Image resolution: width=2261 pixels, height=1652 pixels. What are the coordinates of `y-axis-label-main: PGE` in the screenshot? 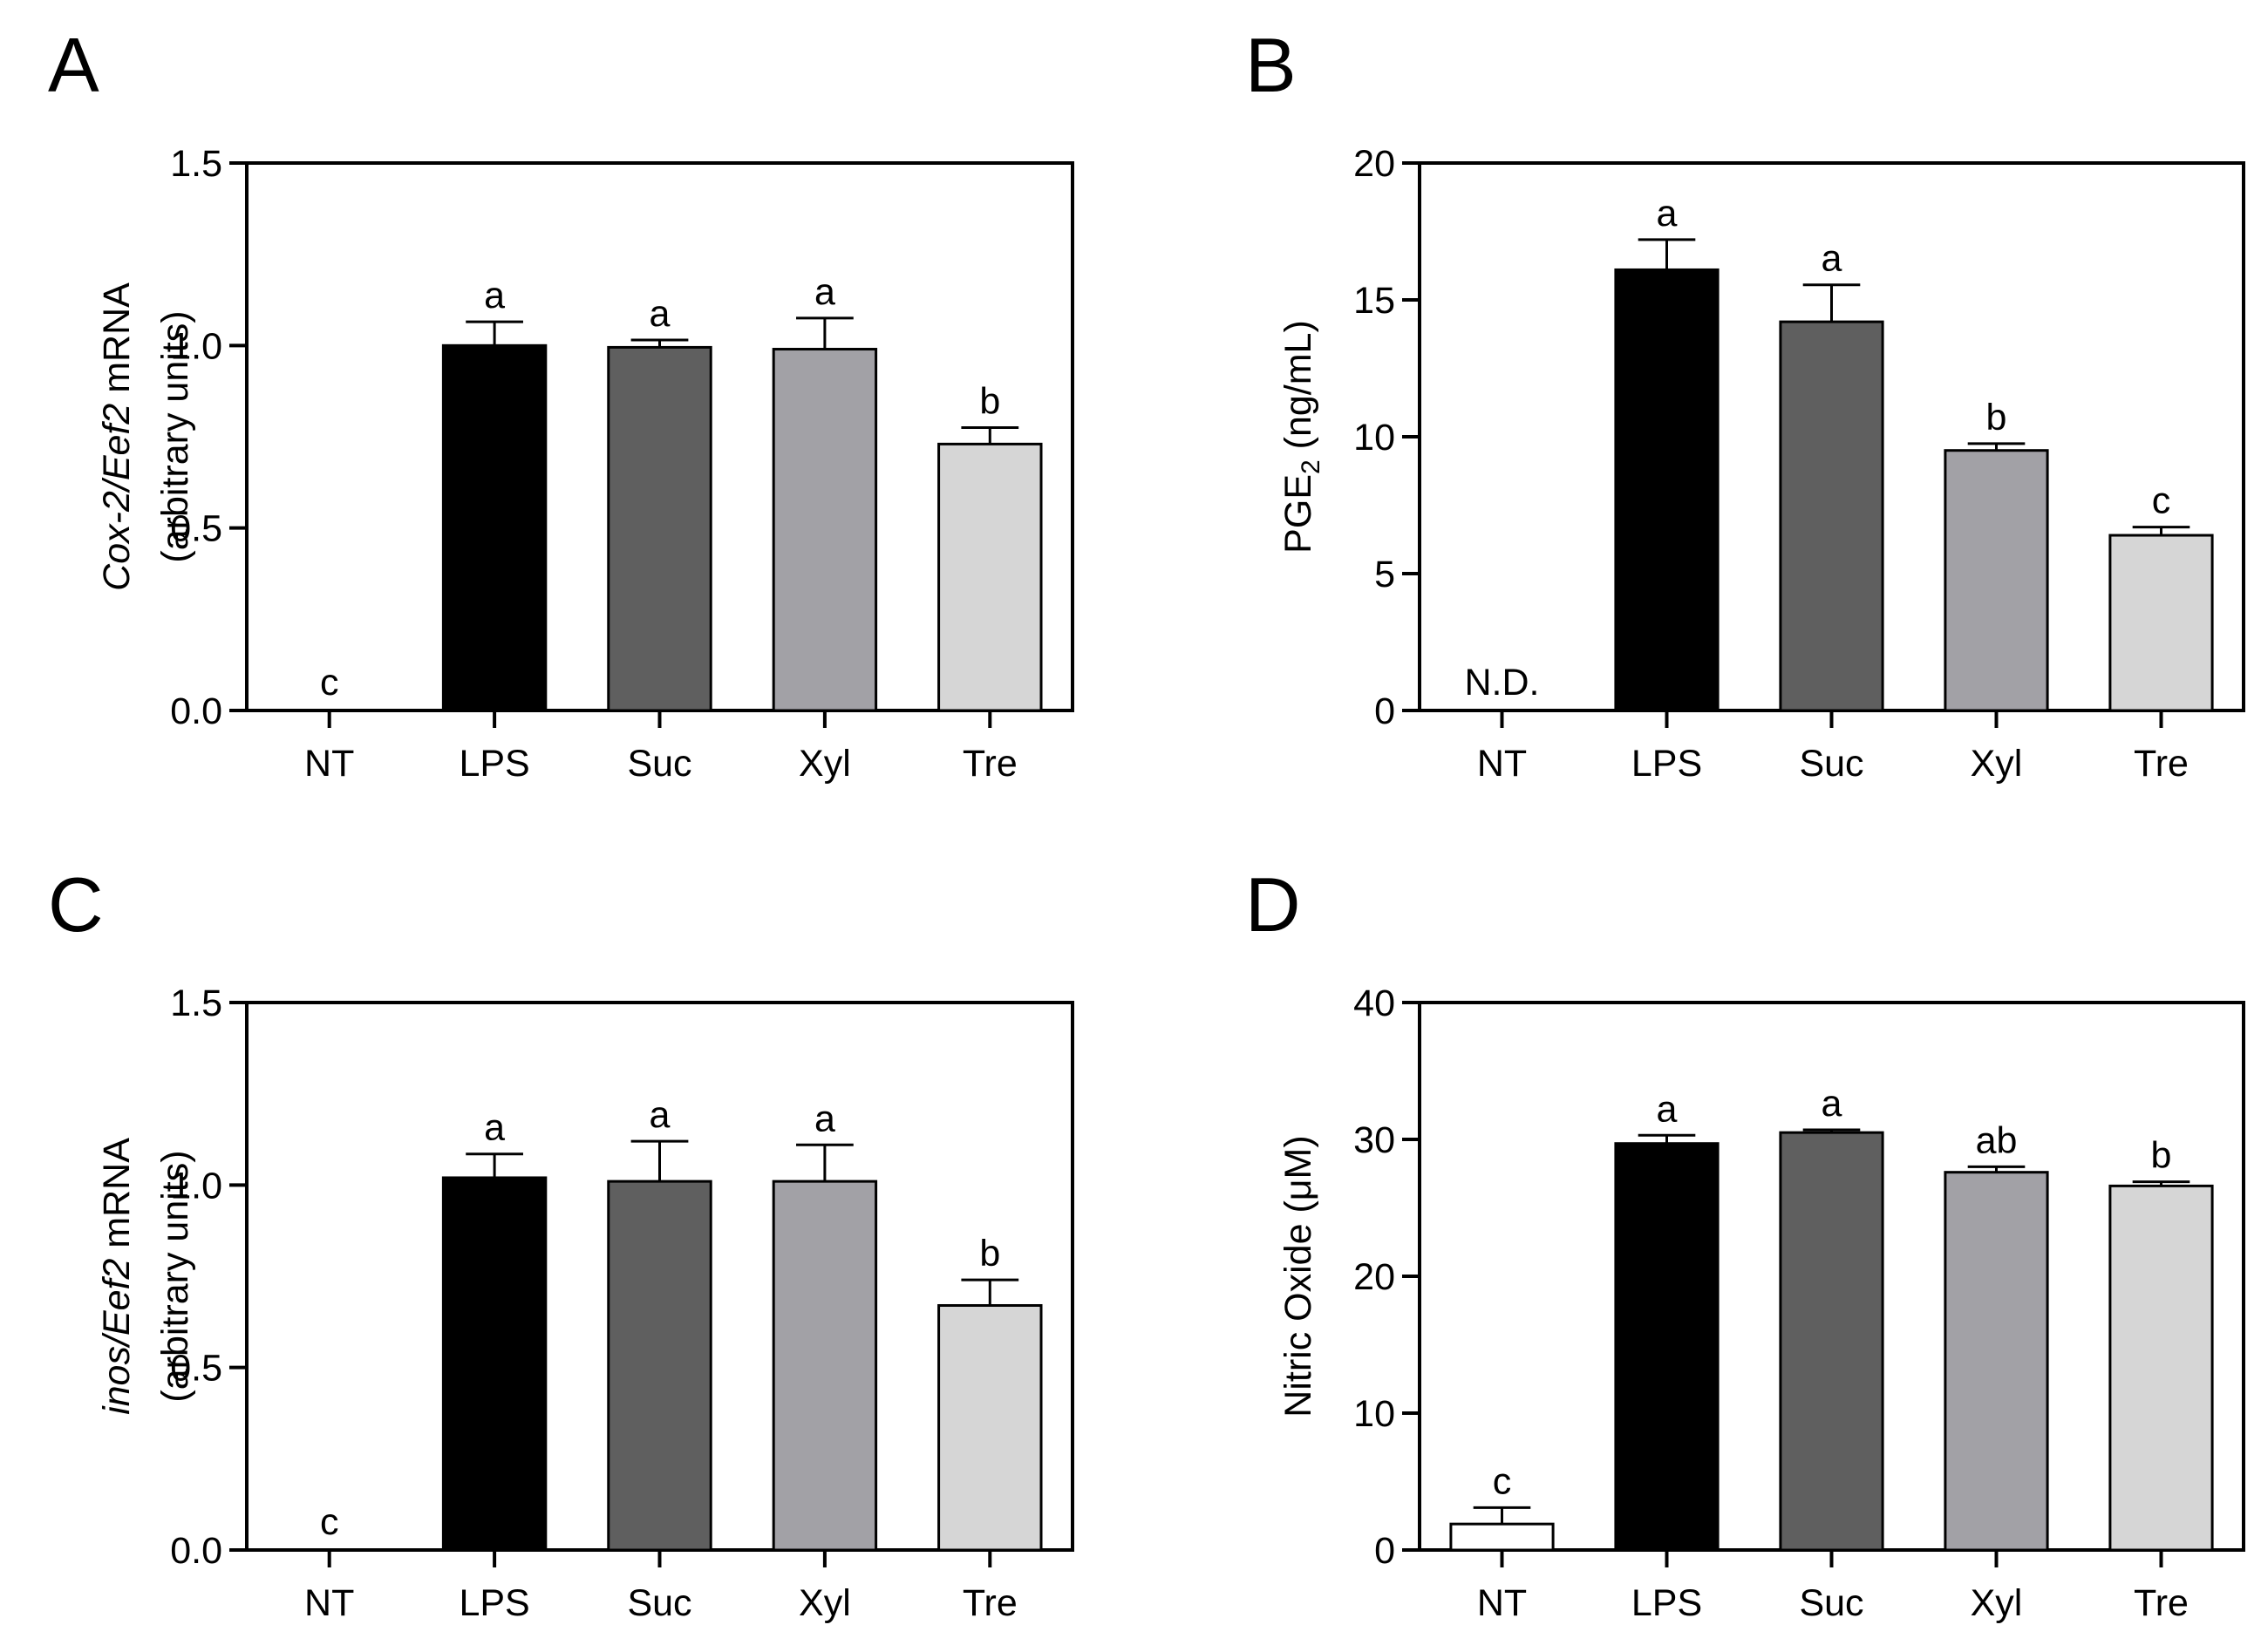 It's located at (1298, 514).